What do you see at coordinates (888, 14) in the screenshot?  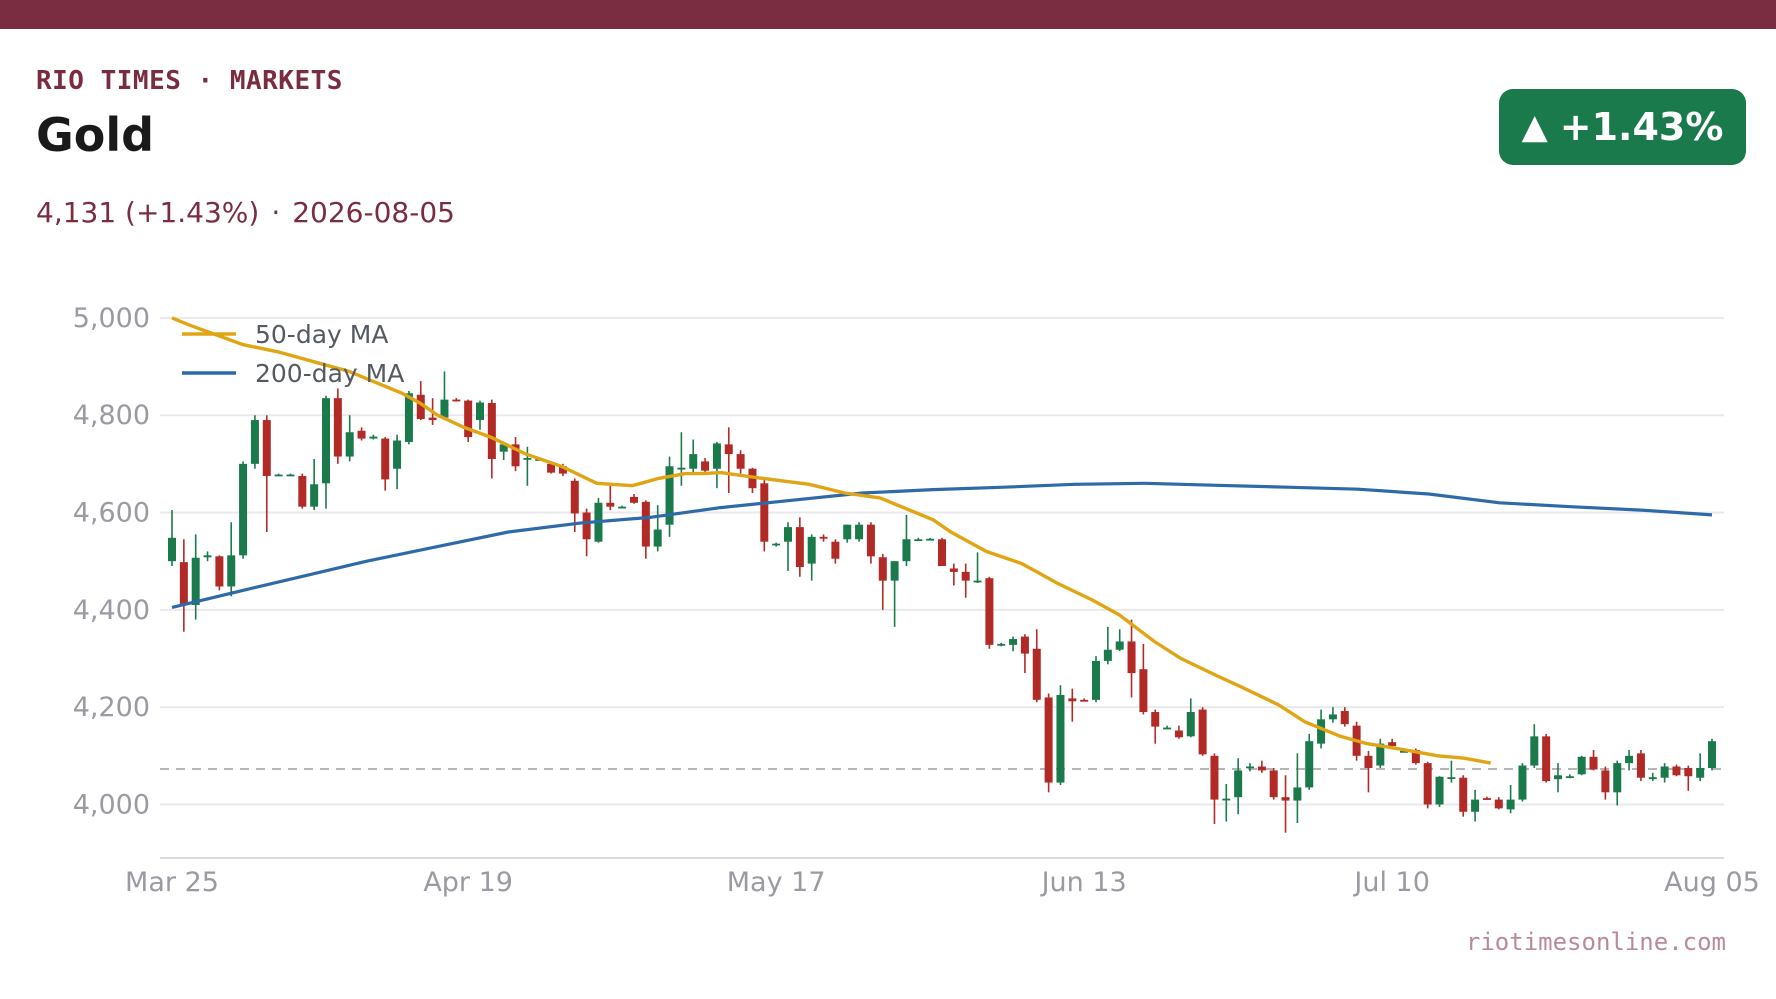 I see `top-accent-bar` at bounding box center [888, 14].